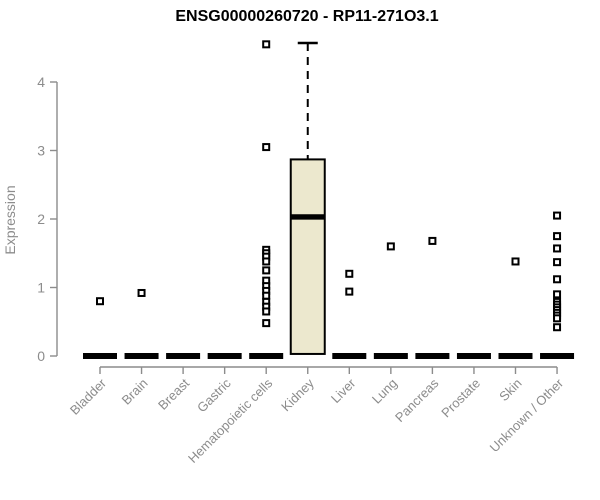 Image resolution: width=600 pixels, height=500 pixels. What do you see at coordinates (41, 356) in the screenshot?
I see `y-tick-label: 0` at bounding box center [41, 356].